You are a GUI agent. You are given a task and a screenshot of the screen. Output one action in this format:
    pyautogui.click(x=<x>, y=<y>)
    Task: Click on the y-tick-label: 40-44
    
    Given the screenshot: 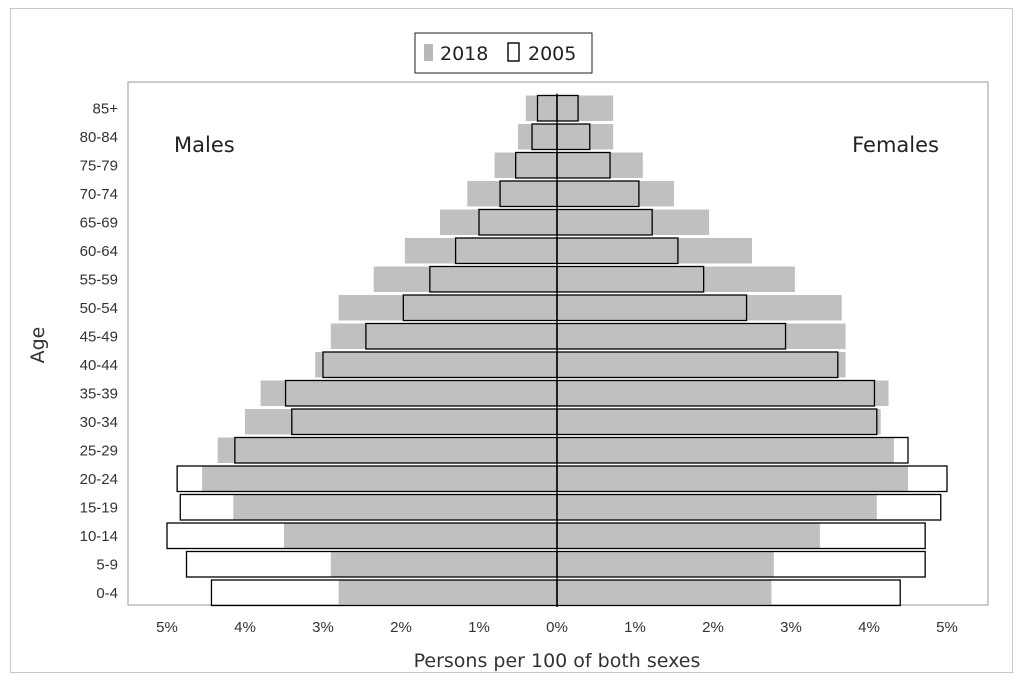 What is the action you would take?
    pyautogui.click(x=99, y=365)
    